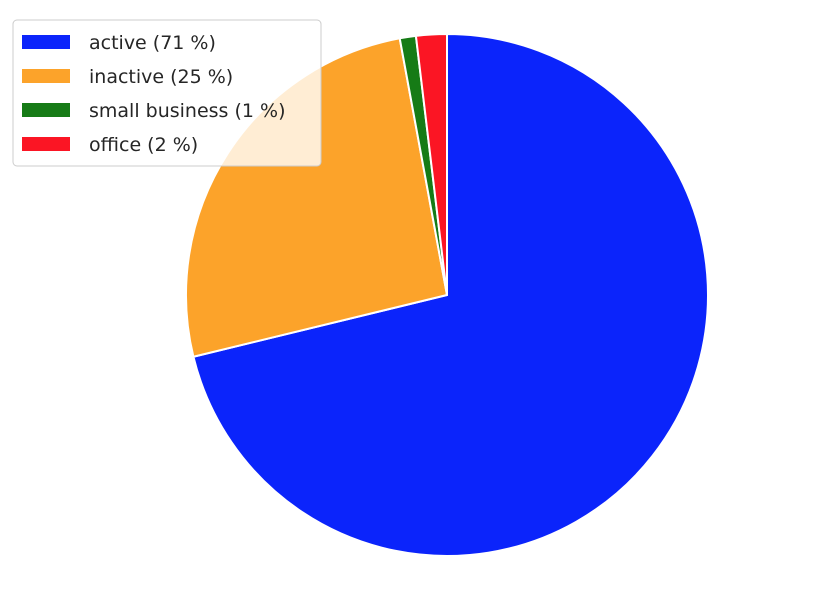  What do you see at coordinates (143, 145) in the screenshot?
I see `legend-label-3: office (2 %)` at bounding box center [143, 145].